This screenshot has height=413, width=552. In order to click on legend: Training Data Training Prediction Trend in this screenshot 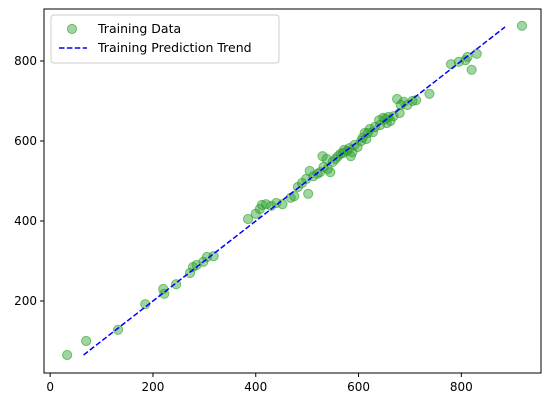, I will do `click(165, 39)`.